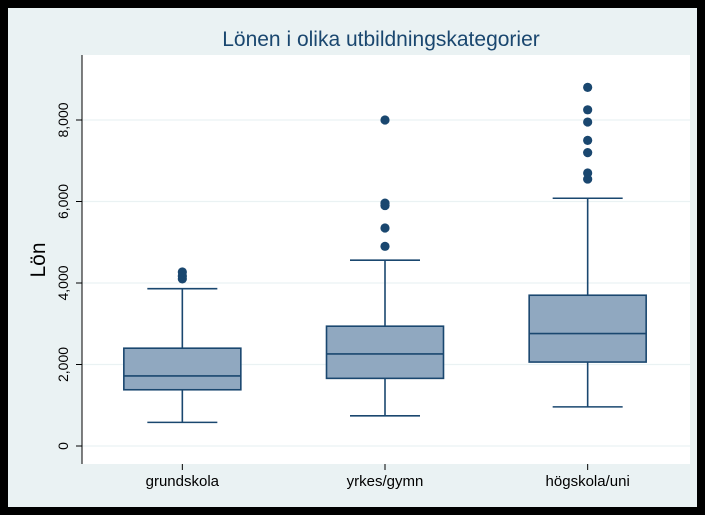 The height and width of the screenshot is (515, 705). Describe the element at coordinates (63, 119) in the screenshot. I see `y-tick-label: 8,000` at that location.